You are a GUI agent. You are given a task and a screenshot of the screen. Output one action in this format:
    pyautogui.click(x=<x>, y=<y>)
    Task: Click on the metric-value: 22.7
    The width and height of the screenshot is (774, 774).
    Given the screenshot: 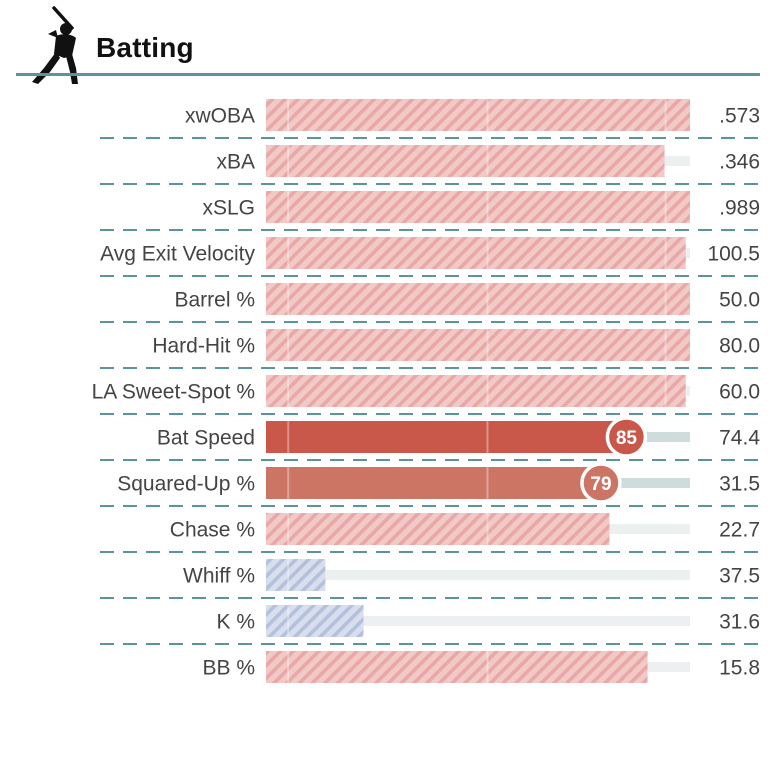 What is the action you would take?
    pyautogui.click(x=739, y=530)
    